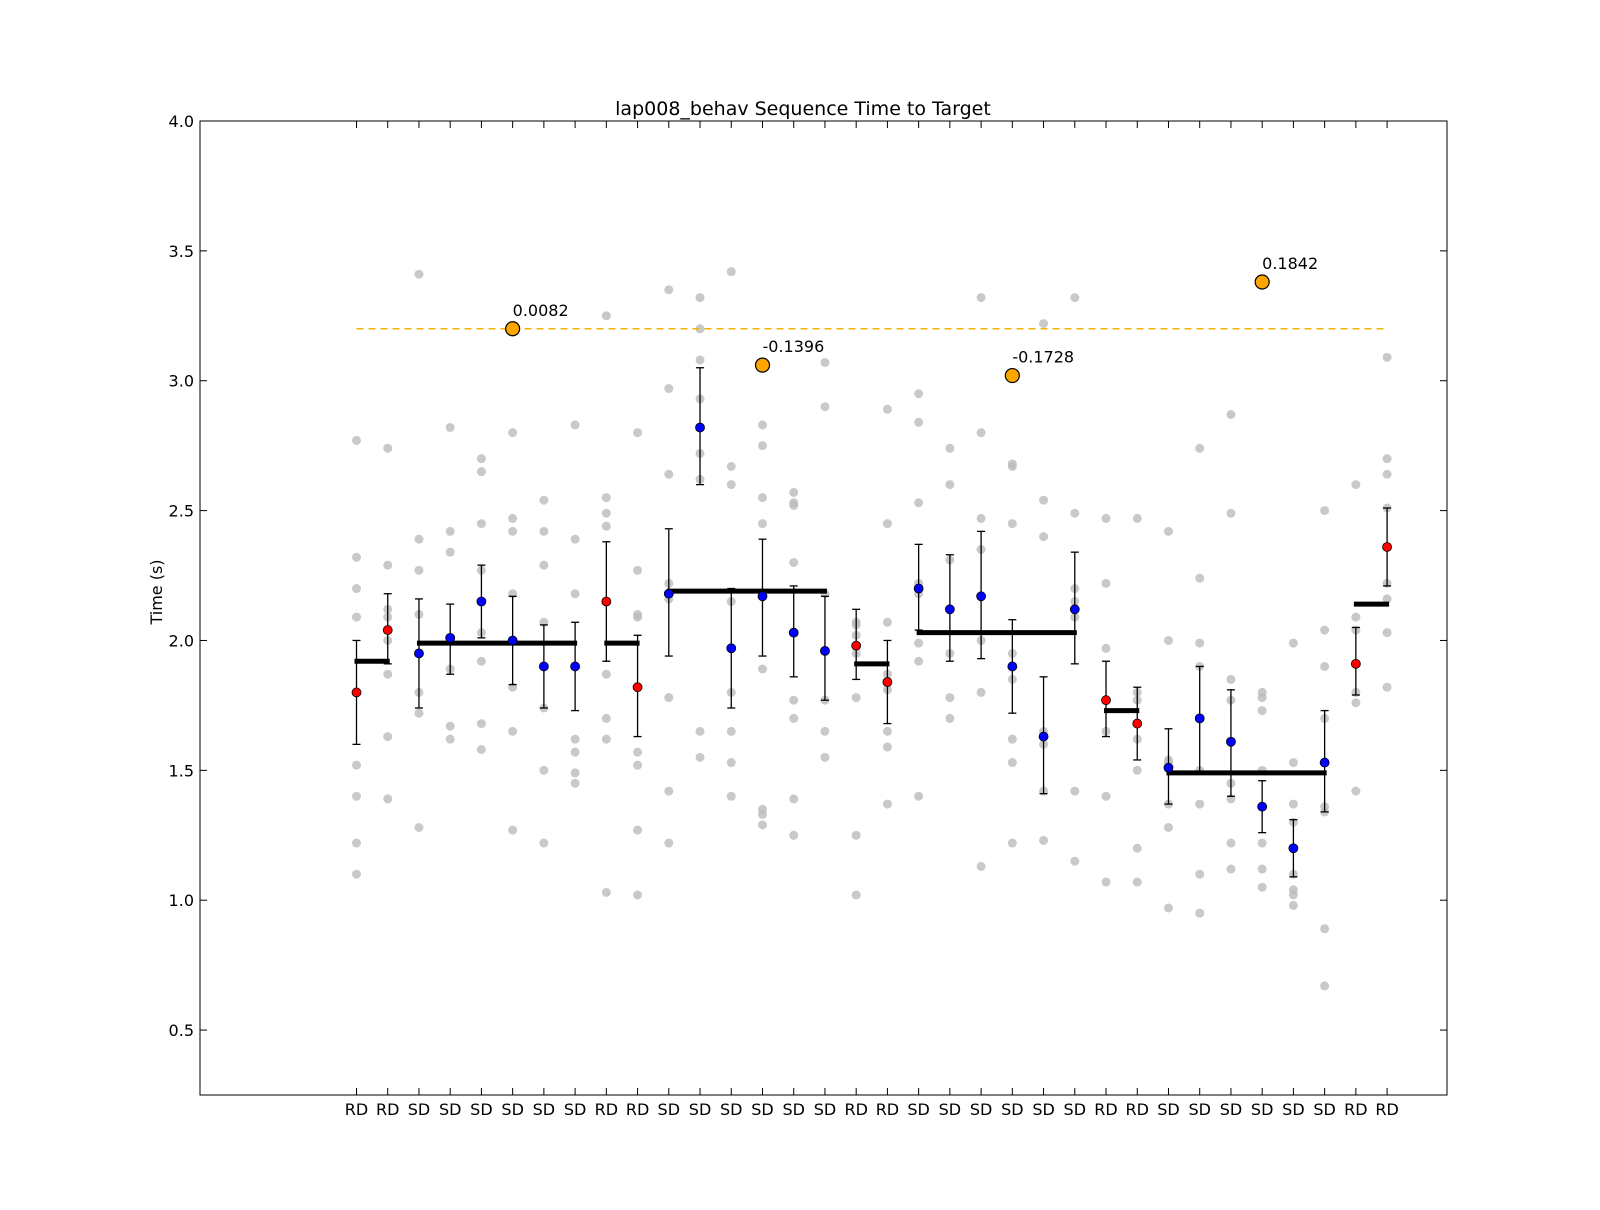  Describe the element at coordinates (181, 511) in the screenshot. I see `y-tick-label: 2.5` at that location.